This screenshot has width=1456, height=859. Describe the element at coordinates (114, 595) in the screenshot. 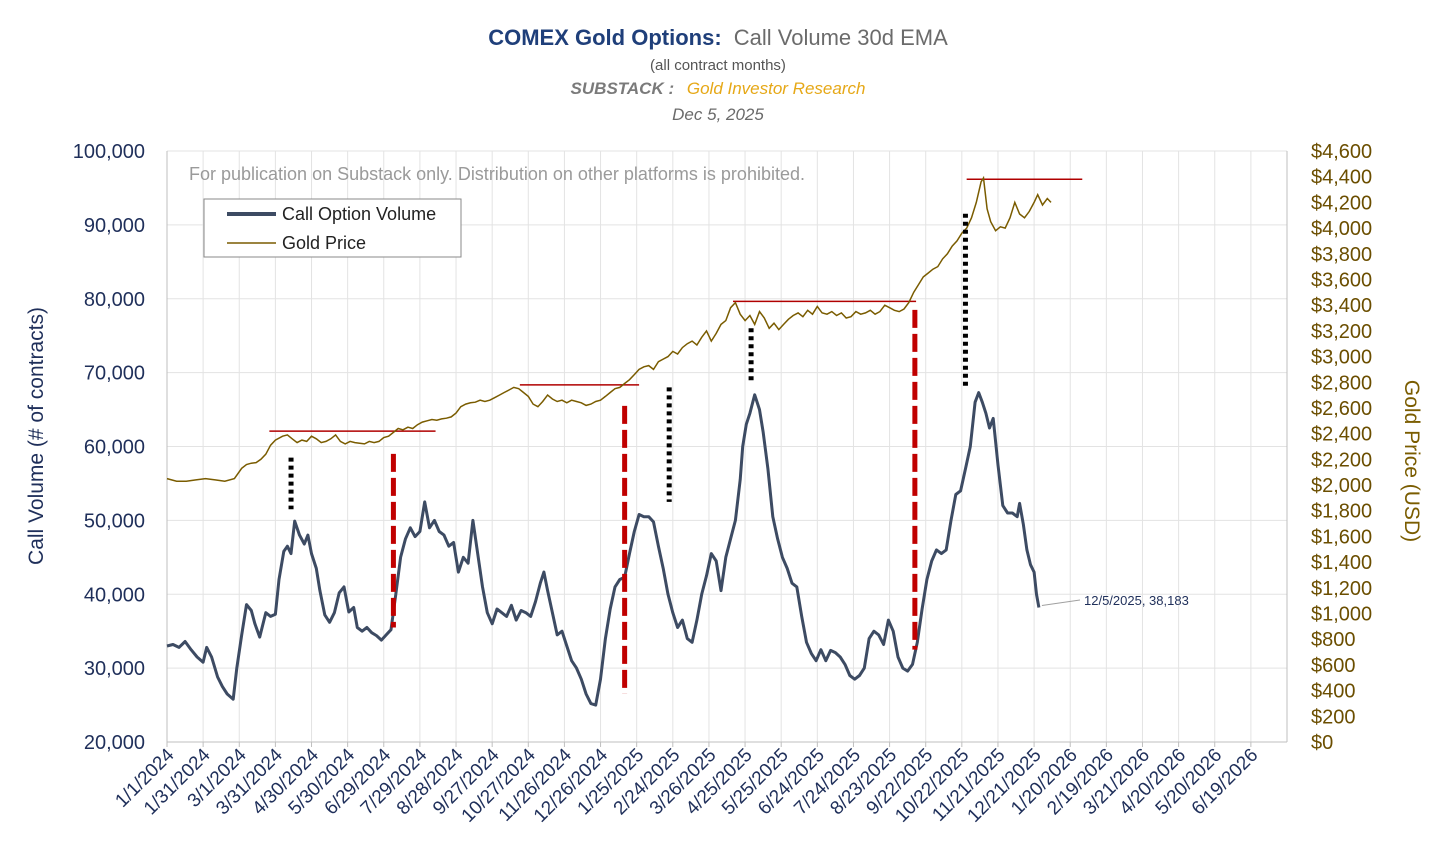

I see `y-left-tick-label: 40,000` at that location.